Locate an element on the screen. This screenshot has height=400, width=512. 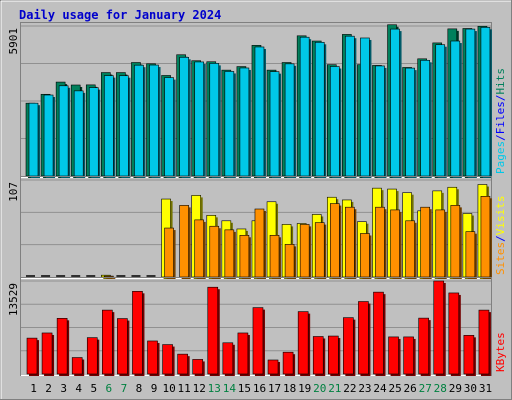
x-tick-label: 7 is located at coordinates (124, 388).